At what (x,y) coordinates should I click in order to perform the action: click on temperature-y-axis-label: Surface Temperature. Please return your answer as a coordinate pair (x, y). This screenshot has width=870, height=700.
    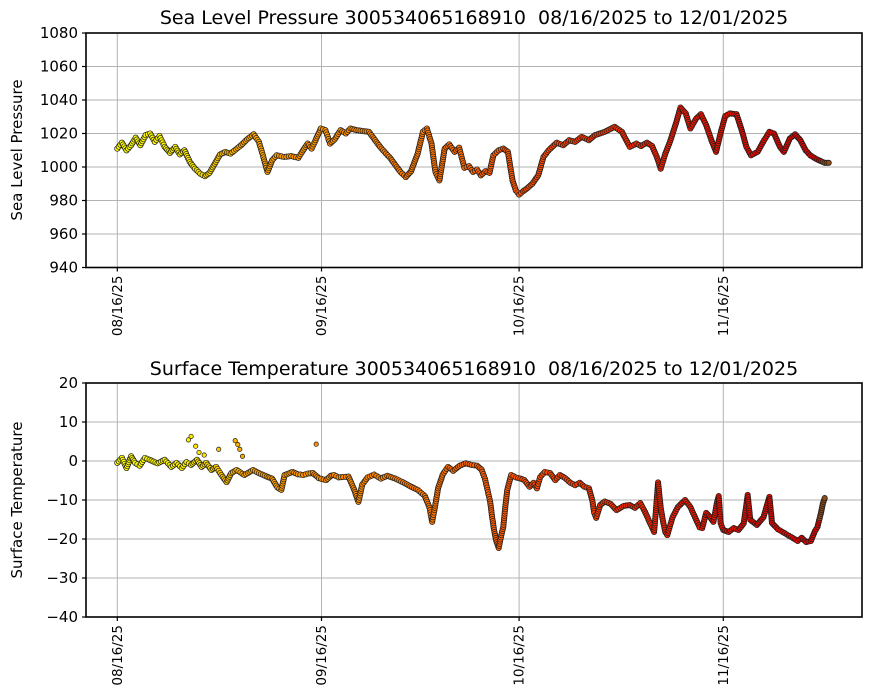
    Looking at the image, I should click on (17, 500).